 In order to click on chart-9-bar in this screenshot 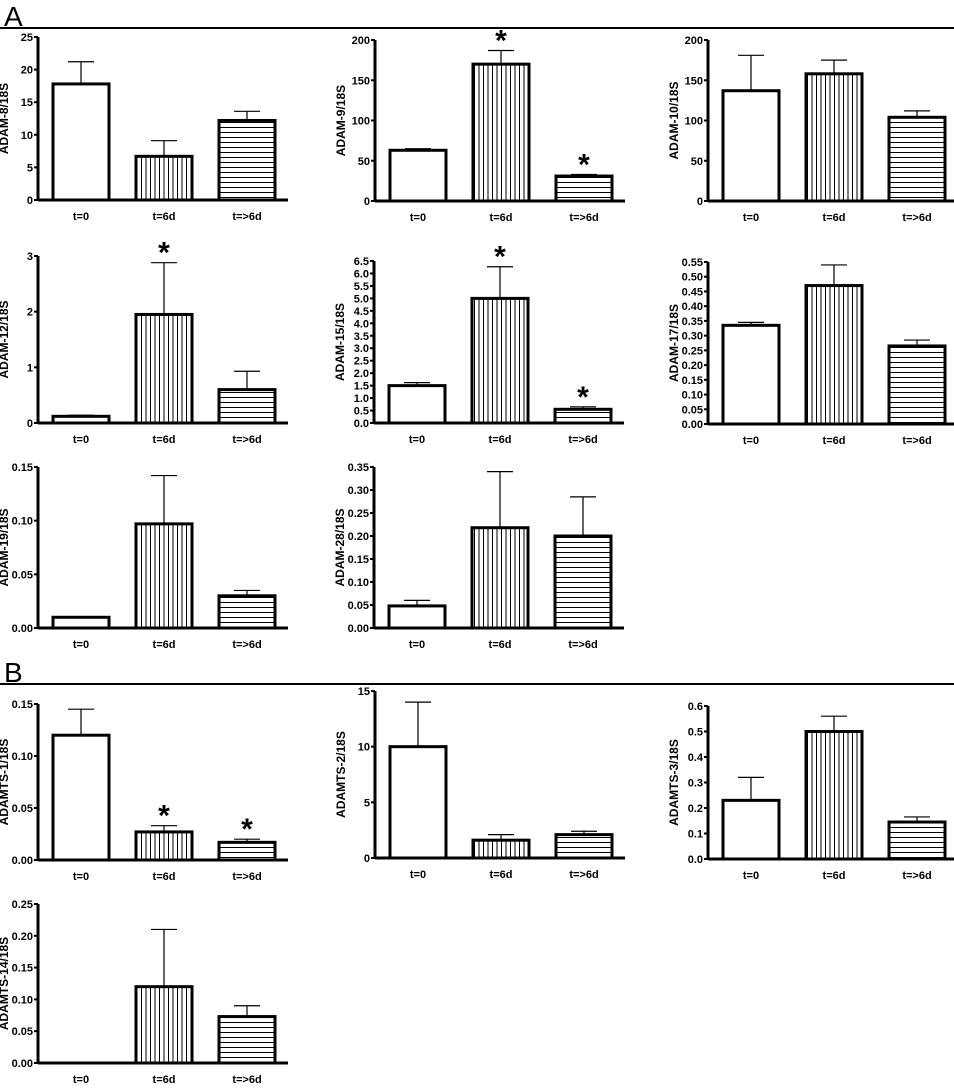, I will do `click(247, 851)`.